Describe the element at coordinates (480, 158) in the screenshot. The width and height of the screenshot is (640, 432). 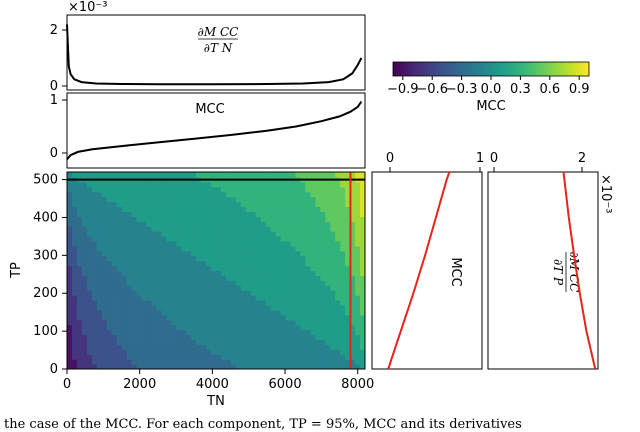
I see `panel-mcc-tp-tick-label: 1` at that location.